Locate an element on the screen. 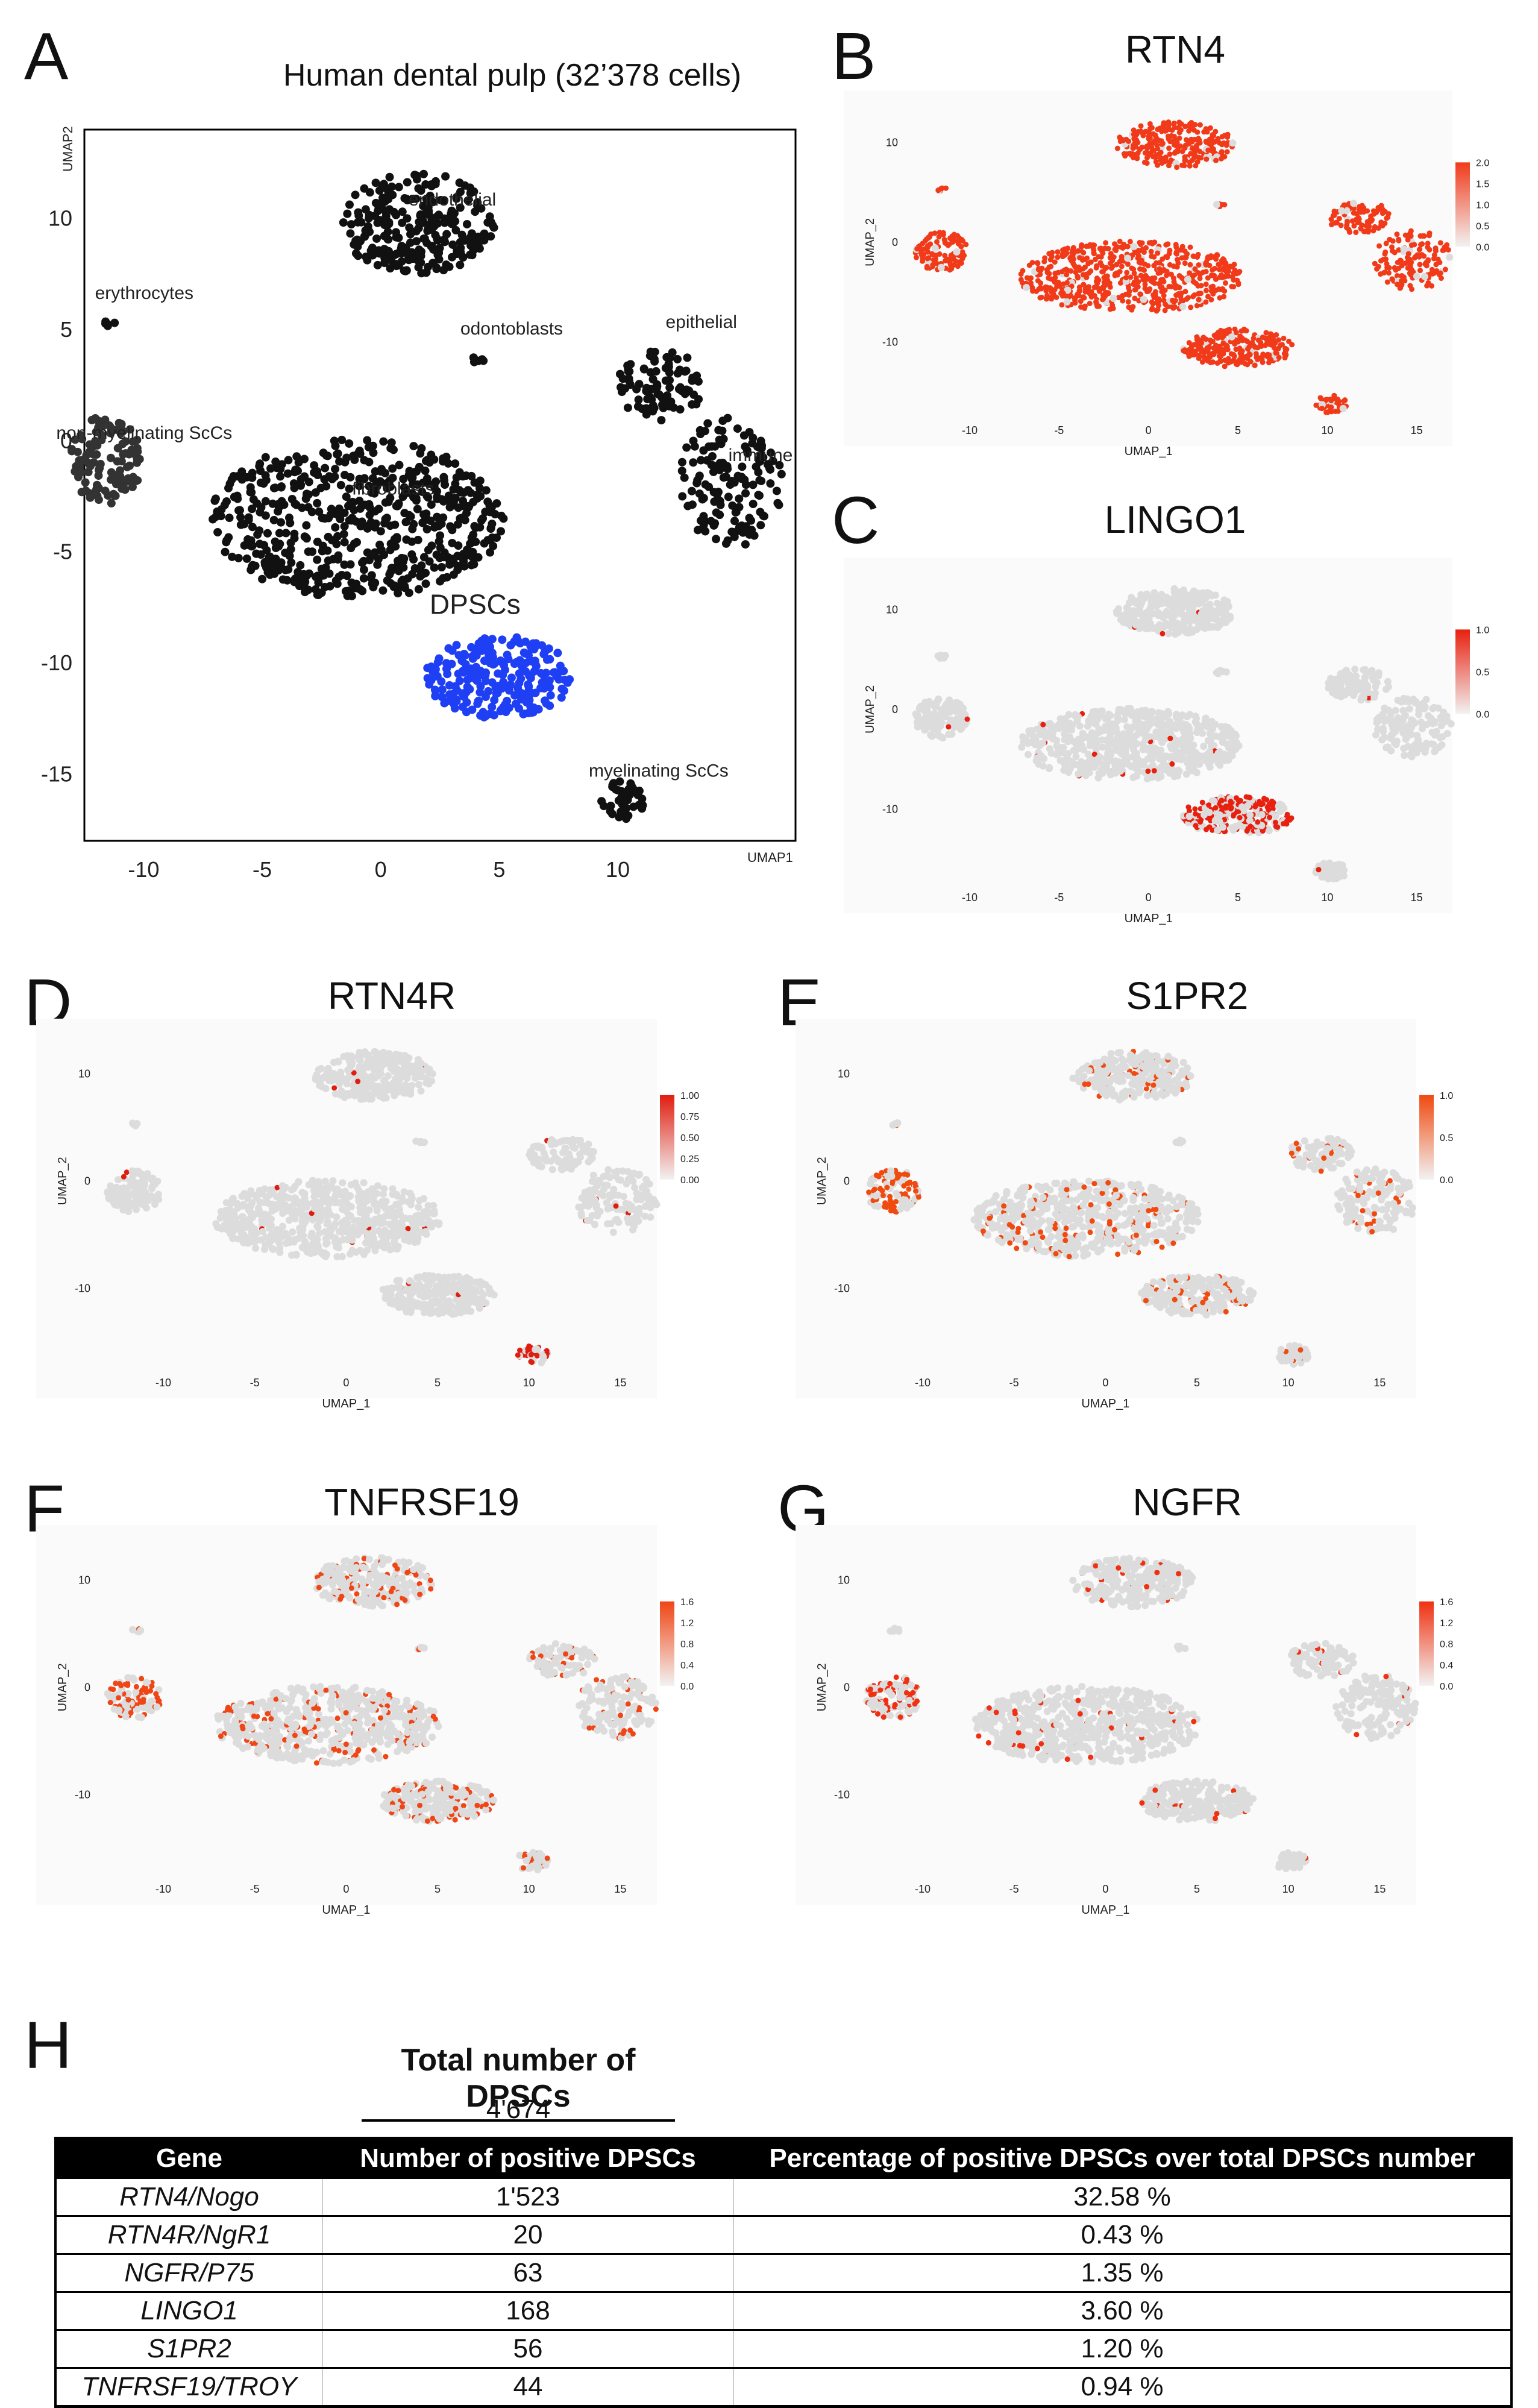 This screenshot has height=2408, width=1538. cluster-label: non-myelinating ScCs is located at coordinates (144, 433).